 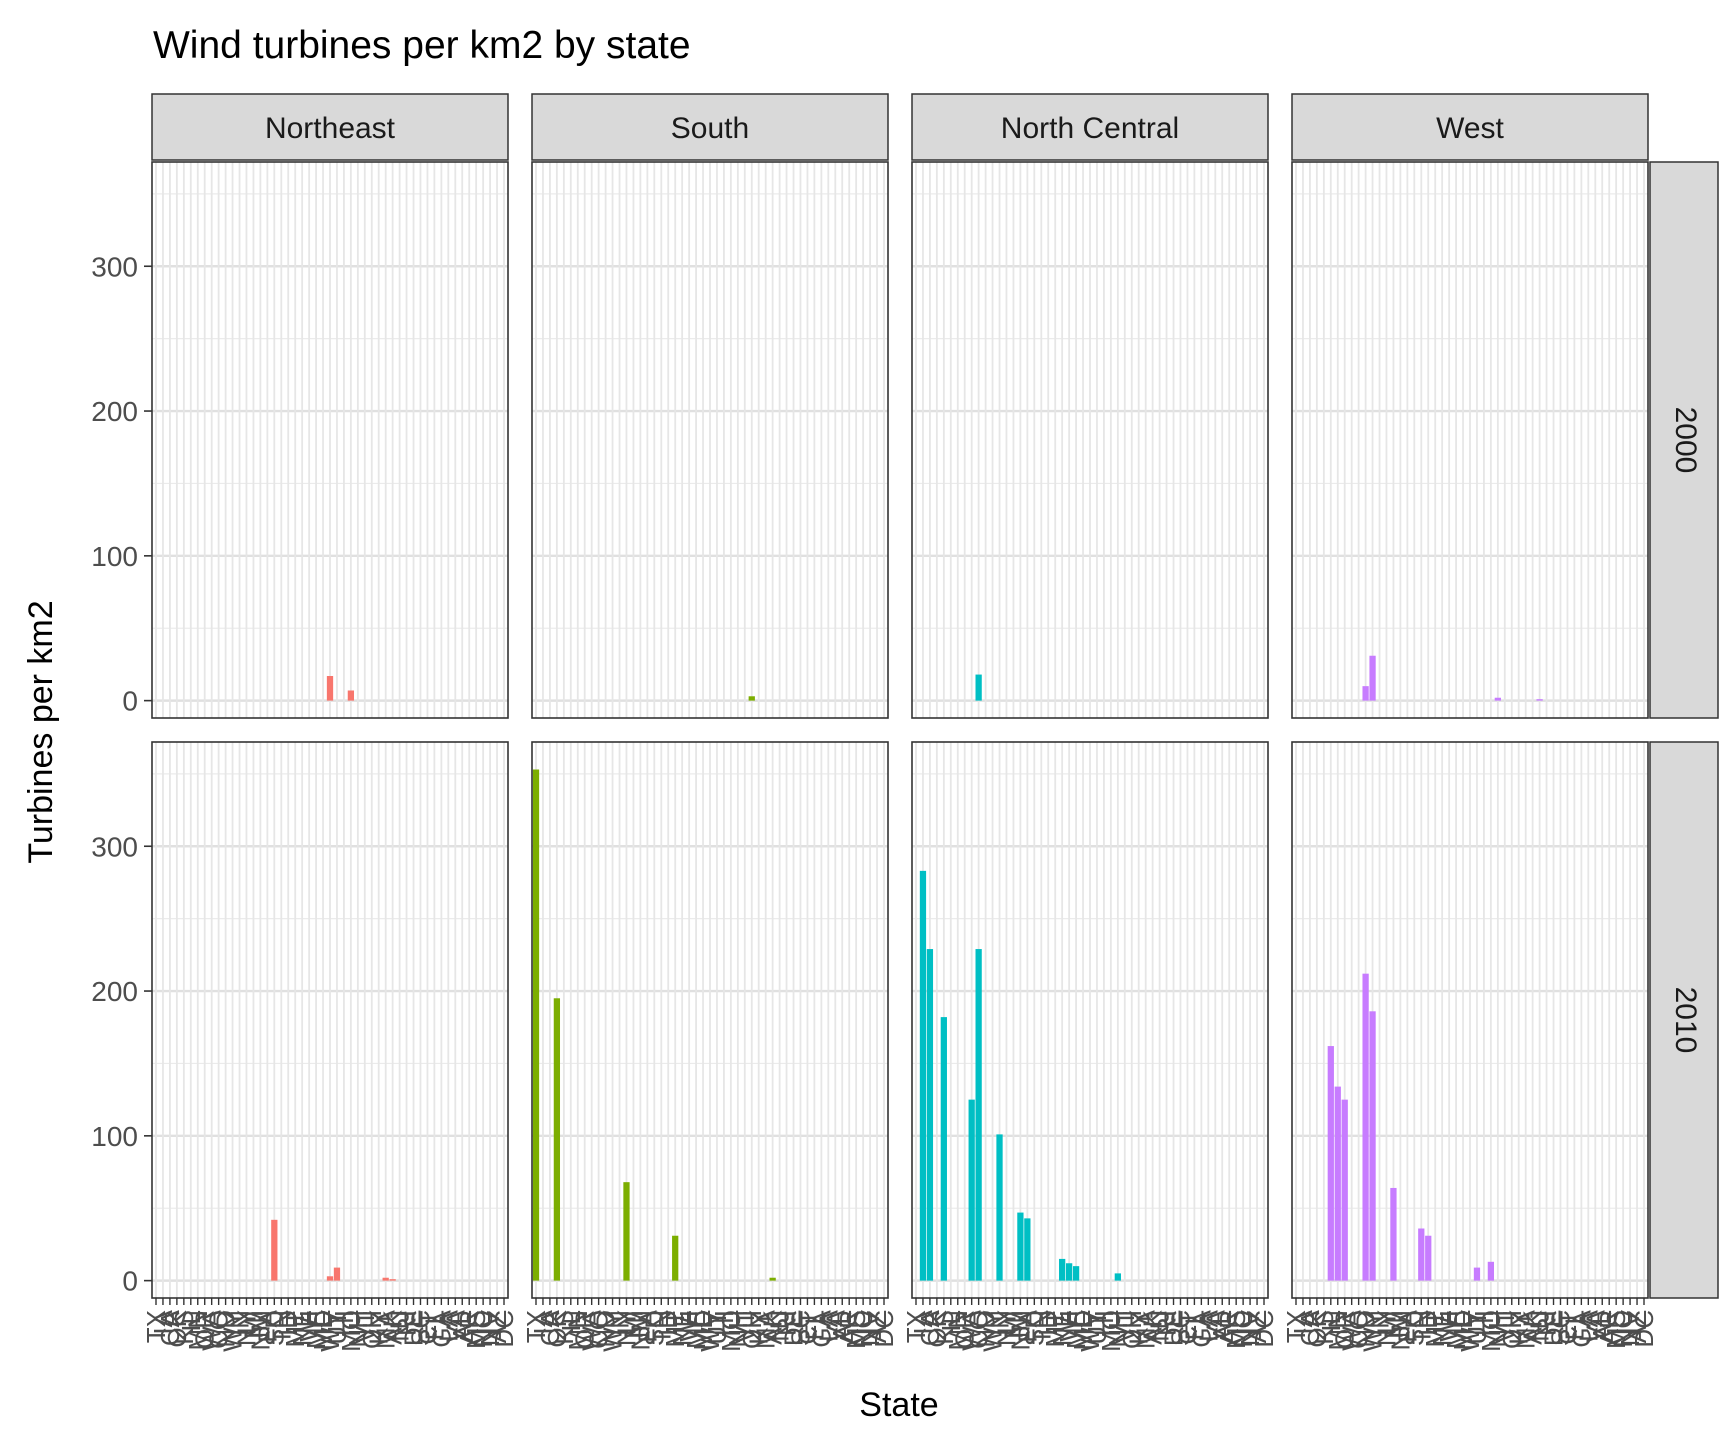 I want to click on bar-nj, so click(x=1539, y=700).